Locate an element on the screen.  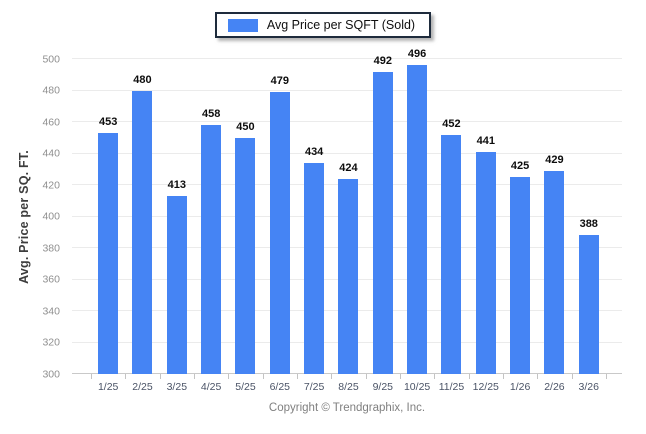
y-tick-label: 440 is located at coordinates (51, 153).